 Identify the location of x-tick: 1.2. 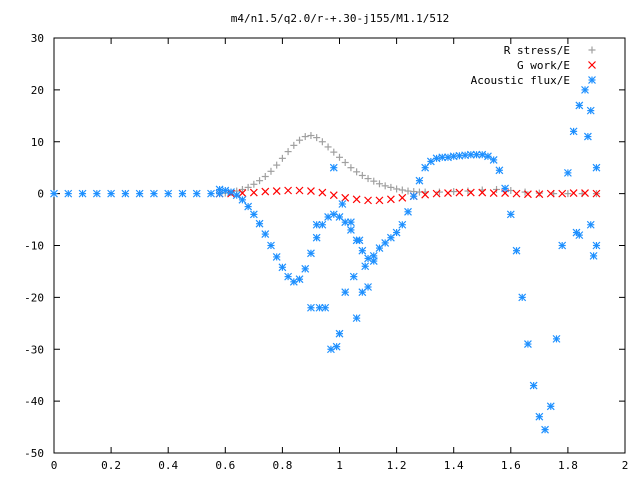
(397, 255).